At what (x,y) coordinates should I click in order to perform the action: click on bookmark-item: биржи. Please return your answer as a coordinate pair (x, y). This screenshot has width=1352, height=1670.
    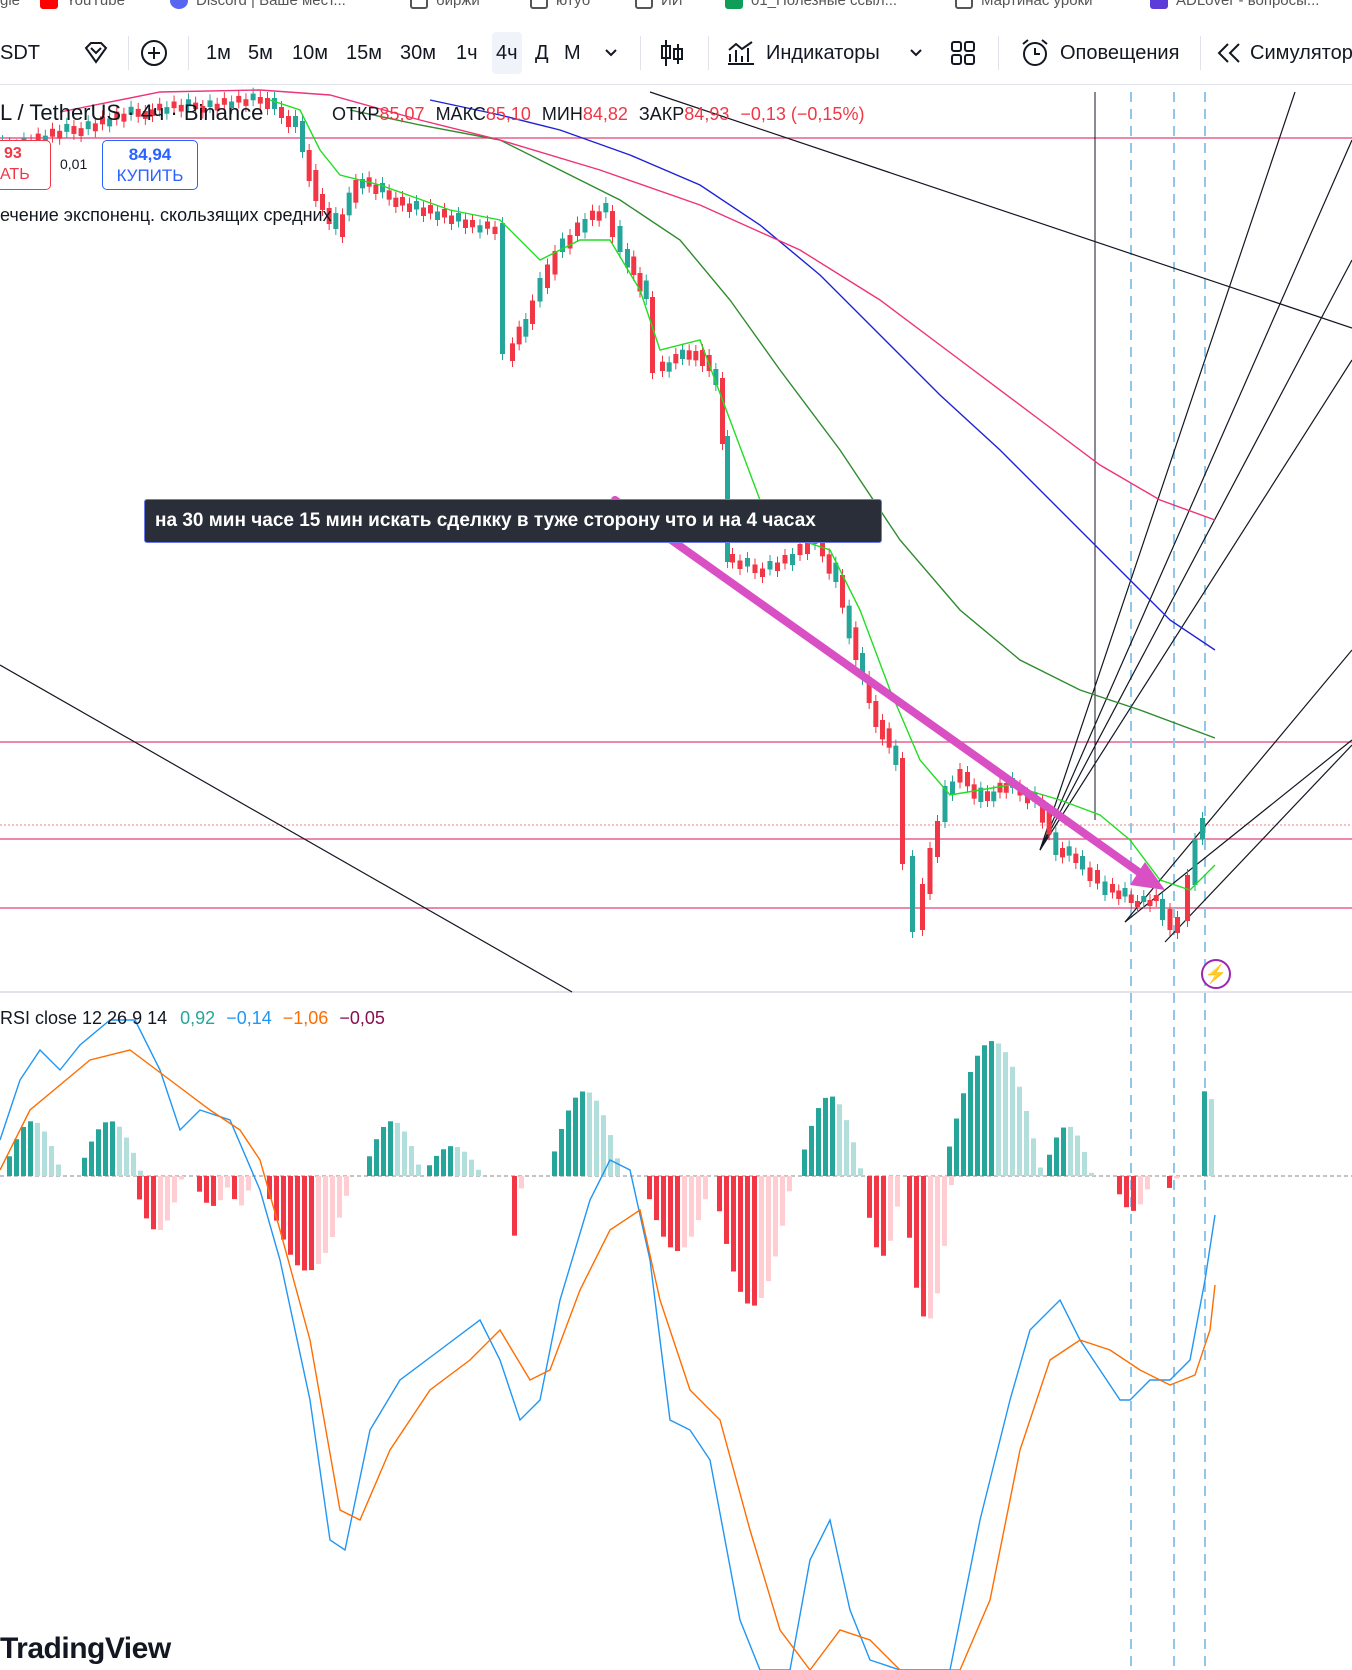
    Looking at the image, I should click on (445, 4).